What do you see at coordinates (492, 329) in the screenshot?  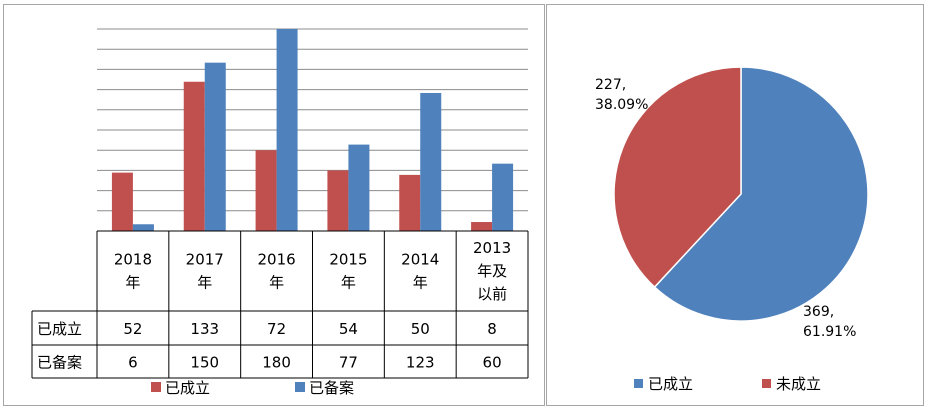 I see `table-cell-value: 8` at bounding box center [492, 329].